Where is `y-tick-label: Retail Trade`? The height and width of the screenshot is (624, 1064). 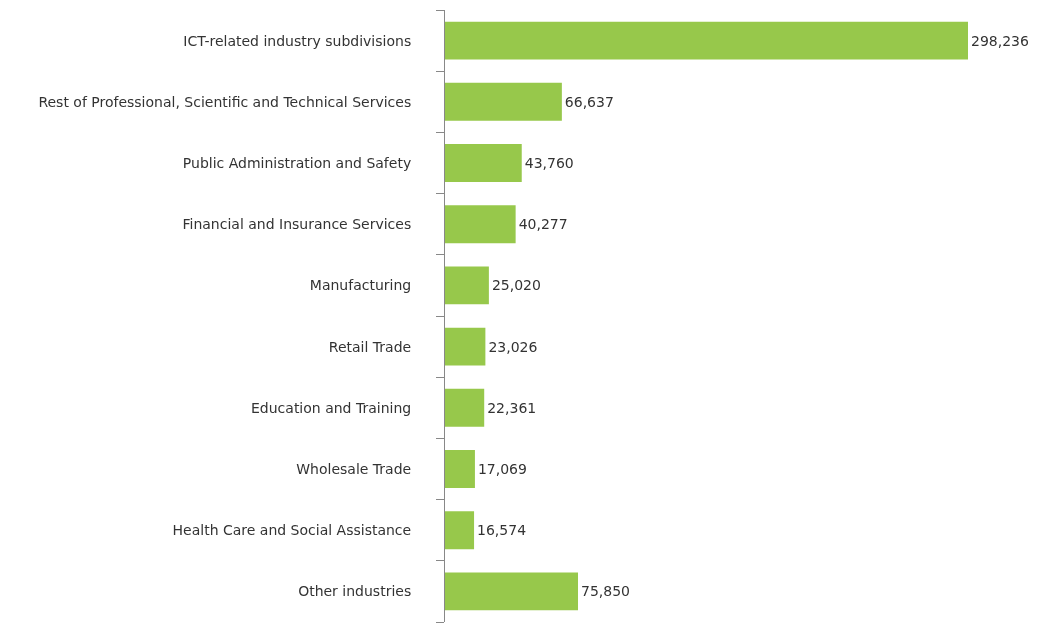
y-tick-label: Retail Trade is located at coordinates (370, 346).